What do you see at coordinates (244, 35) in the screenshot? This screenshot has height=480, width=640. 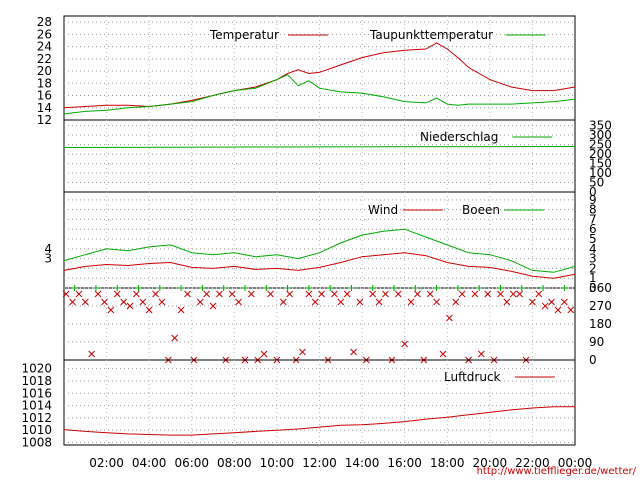 I see `legend-temperatur: Temperatur` at bounding box center [244, 35].